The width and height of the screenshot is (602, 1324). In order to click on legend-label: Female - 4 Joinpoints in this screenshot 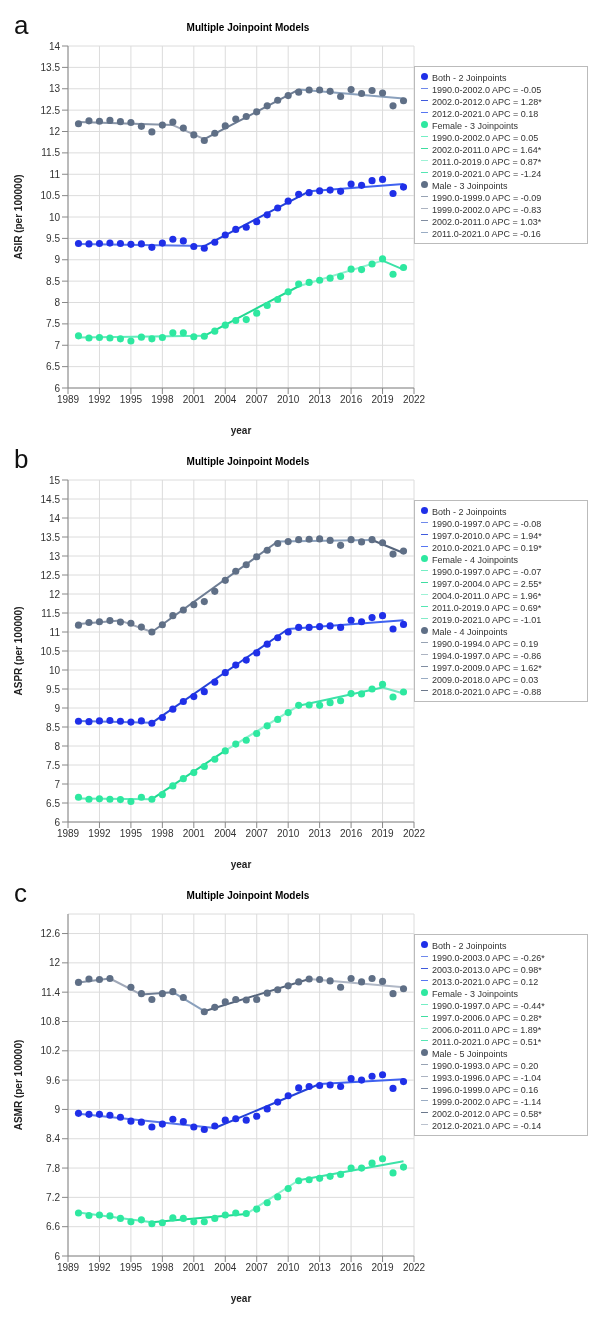, I will do `click(475, 560)`.